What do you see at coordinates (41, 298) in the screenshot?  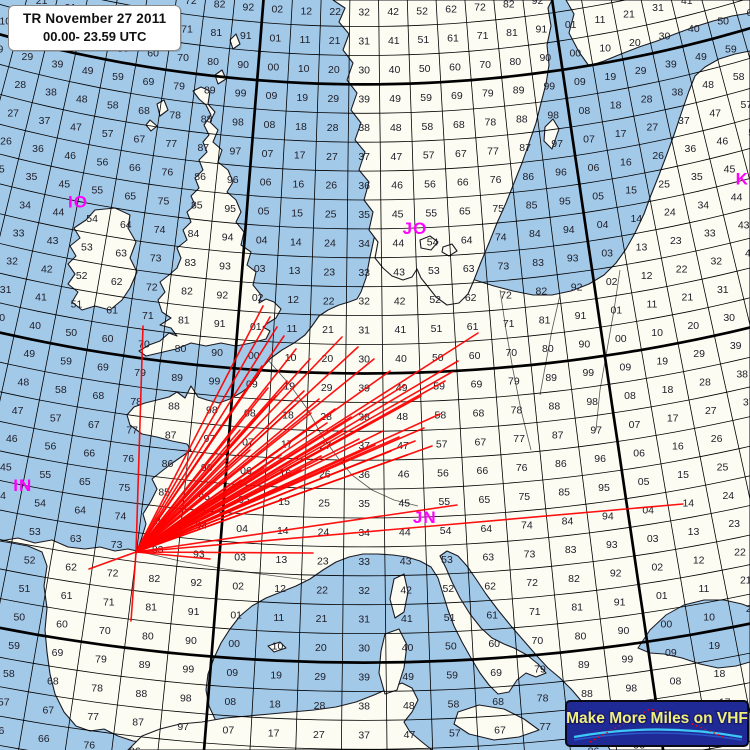 I see `grid-square-number: 41` at bounding box center [41, 298].